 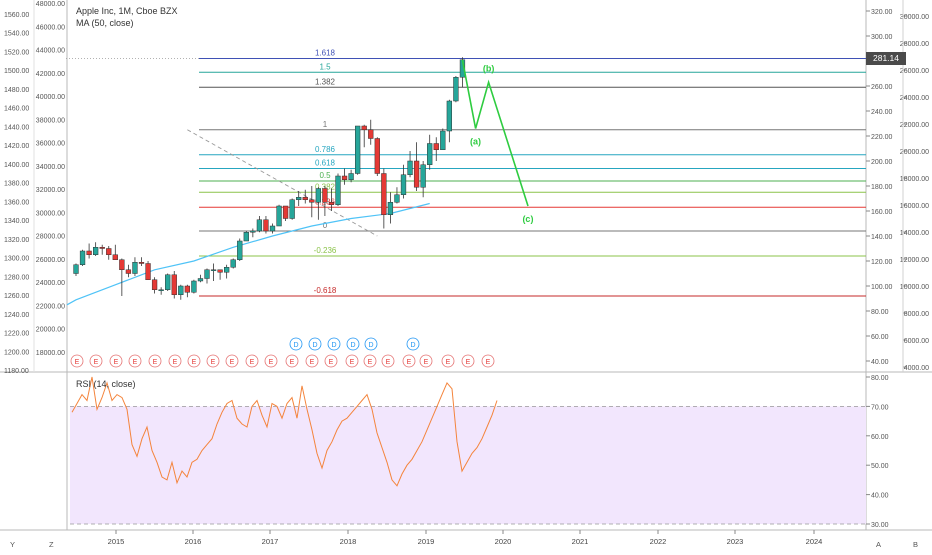 I want to click on left-axis-2-tick-label: 24000.00, so click(x=50, y=283).